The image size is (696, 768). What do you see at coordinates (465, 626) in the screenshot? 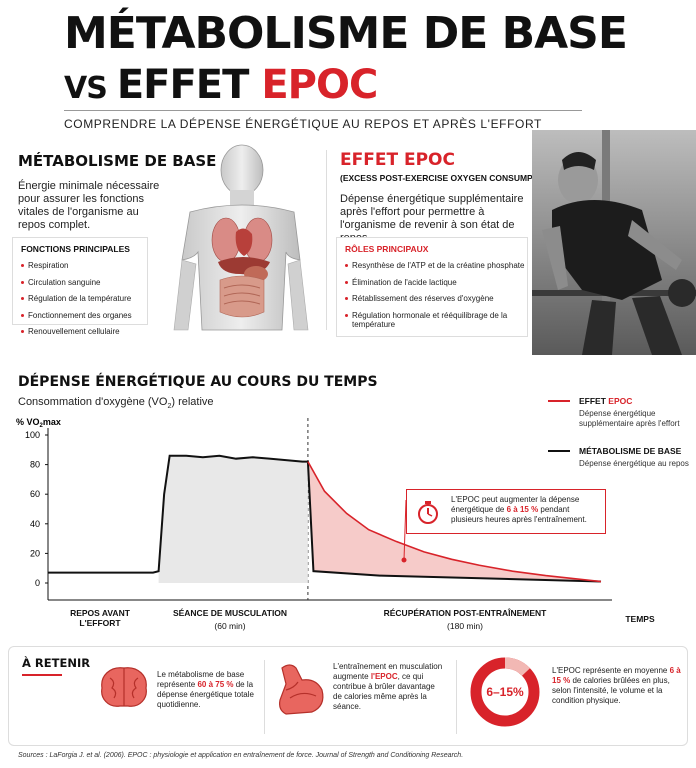
I see `x-category-recuperation-duration: (180 min)` at bounding box center [465, 626].